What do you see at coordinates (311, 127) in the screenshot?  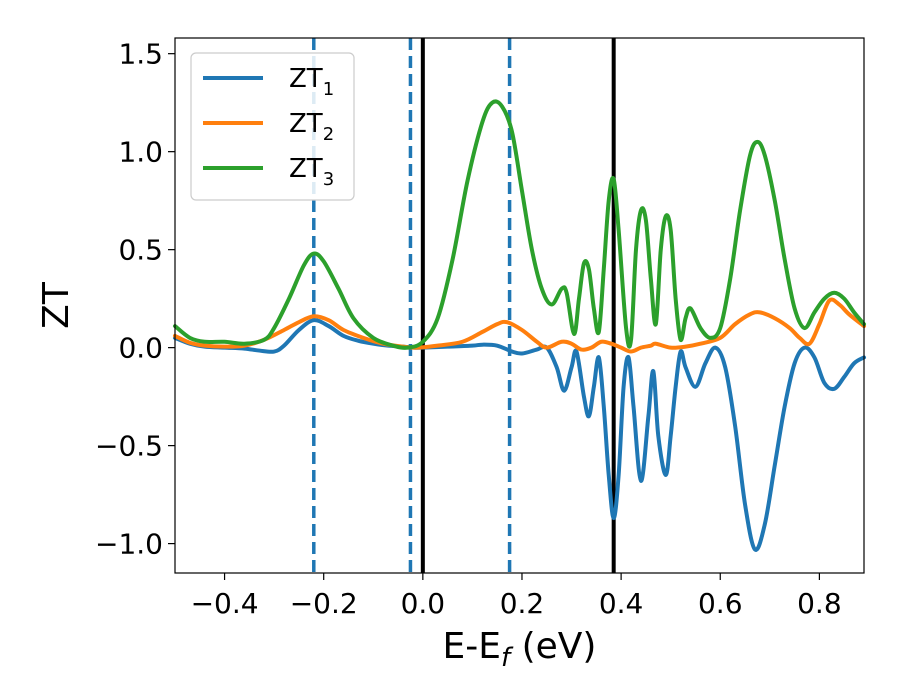 I see `legend-label-zt2: ZT2` at bounding box center [311, 127].